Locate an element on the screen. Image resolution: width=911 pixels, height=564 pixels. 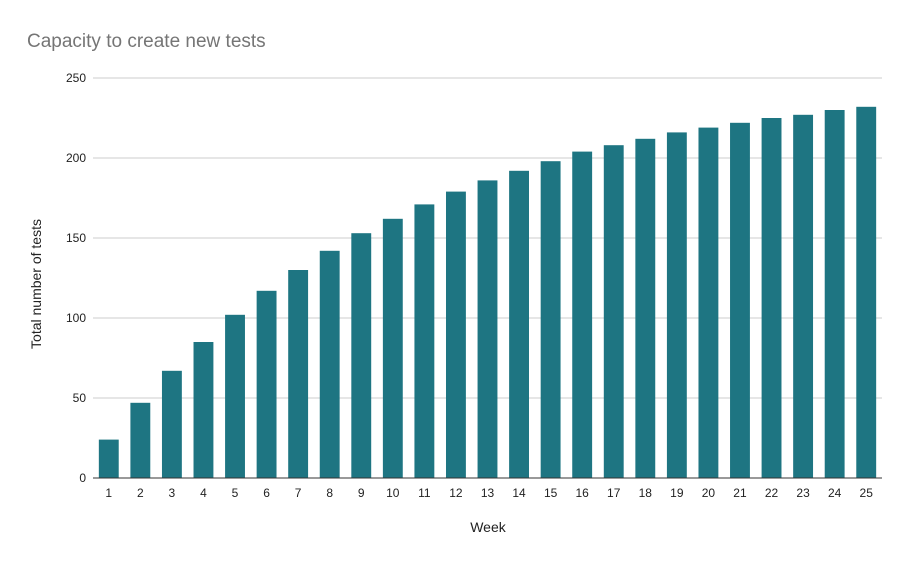
y-tick-label: 250 is located at coordinates (76, 78).